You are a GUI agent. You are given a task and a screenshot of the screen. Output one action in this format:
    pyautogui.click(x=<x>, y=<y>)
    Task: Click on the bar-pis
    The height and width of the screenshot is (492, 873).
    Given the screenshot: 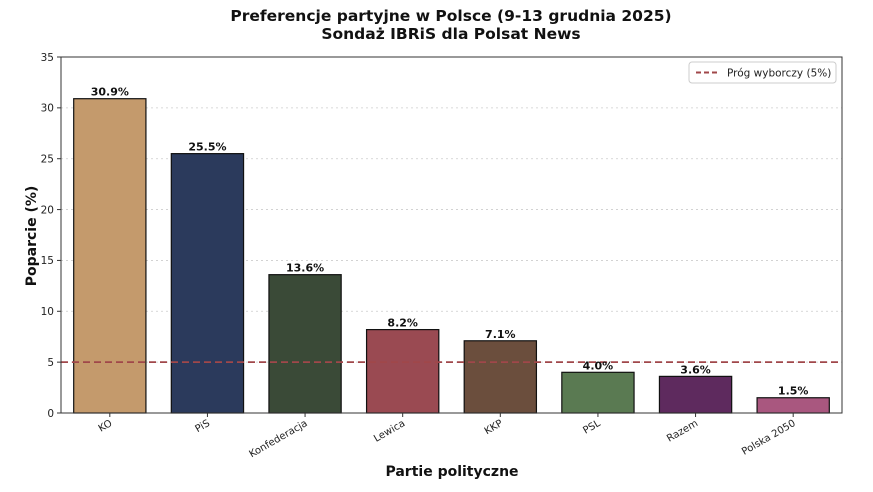 What is the action you would take?
    pyautogui.click(x=207, y=283)
    